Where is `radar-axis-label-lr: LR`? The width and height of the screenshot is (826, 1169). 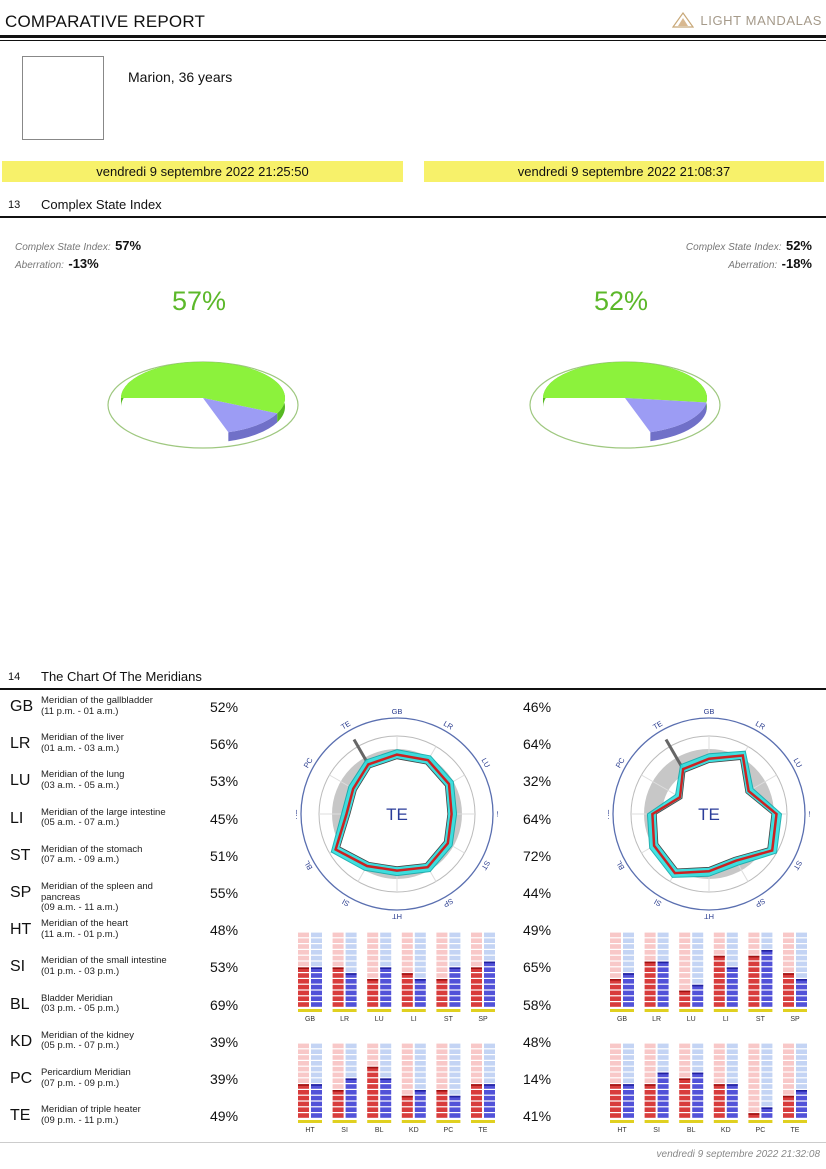
radar-axis-label-lr: LR is located at coordinates (760, 725).